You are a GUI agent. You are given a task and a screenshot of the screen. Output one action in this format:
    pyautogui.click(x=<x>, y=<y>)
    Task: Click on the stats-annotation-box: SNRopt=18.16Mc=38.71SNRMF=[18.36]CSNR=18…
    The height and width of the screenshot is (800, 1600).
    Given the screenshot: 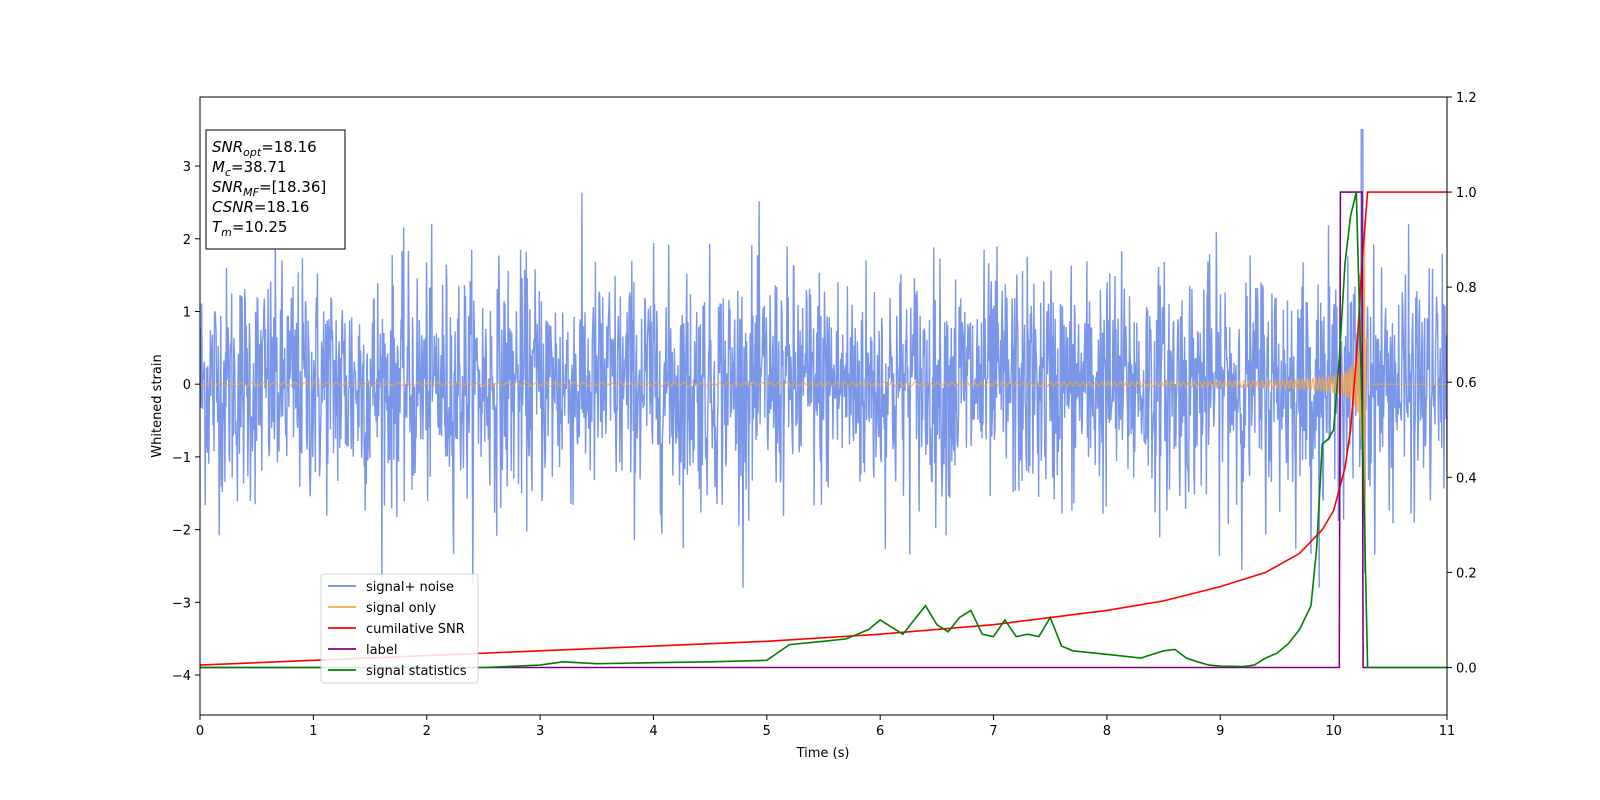 What is the action you would take?
    pyautogui.click(x=275, y=189)
    